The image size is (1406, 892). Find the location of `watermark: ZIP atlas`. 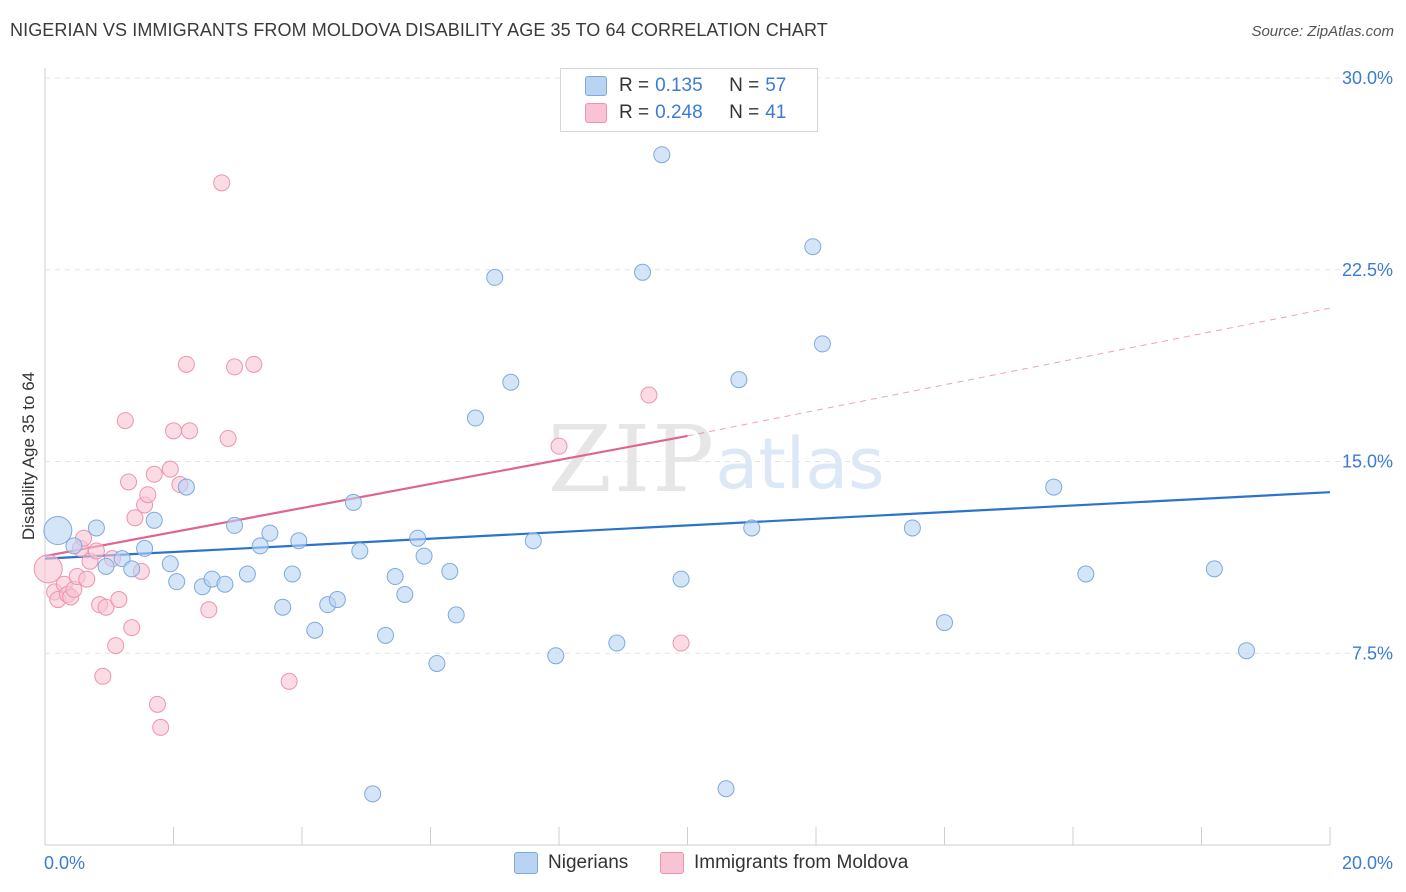

watermark: ZIP atlas is located at coordinates (716, 459).